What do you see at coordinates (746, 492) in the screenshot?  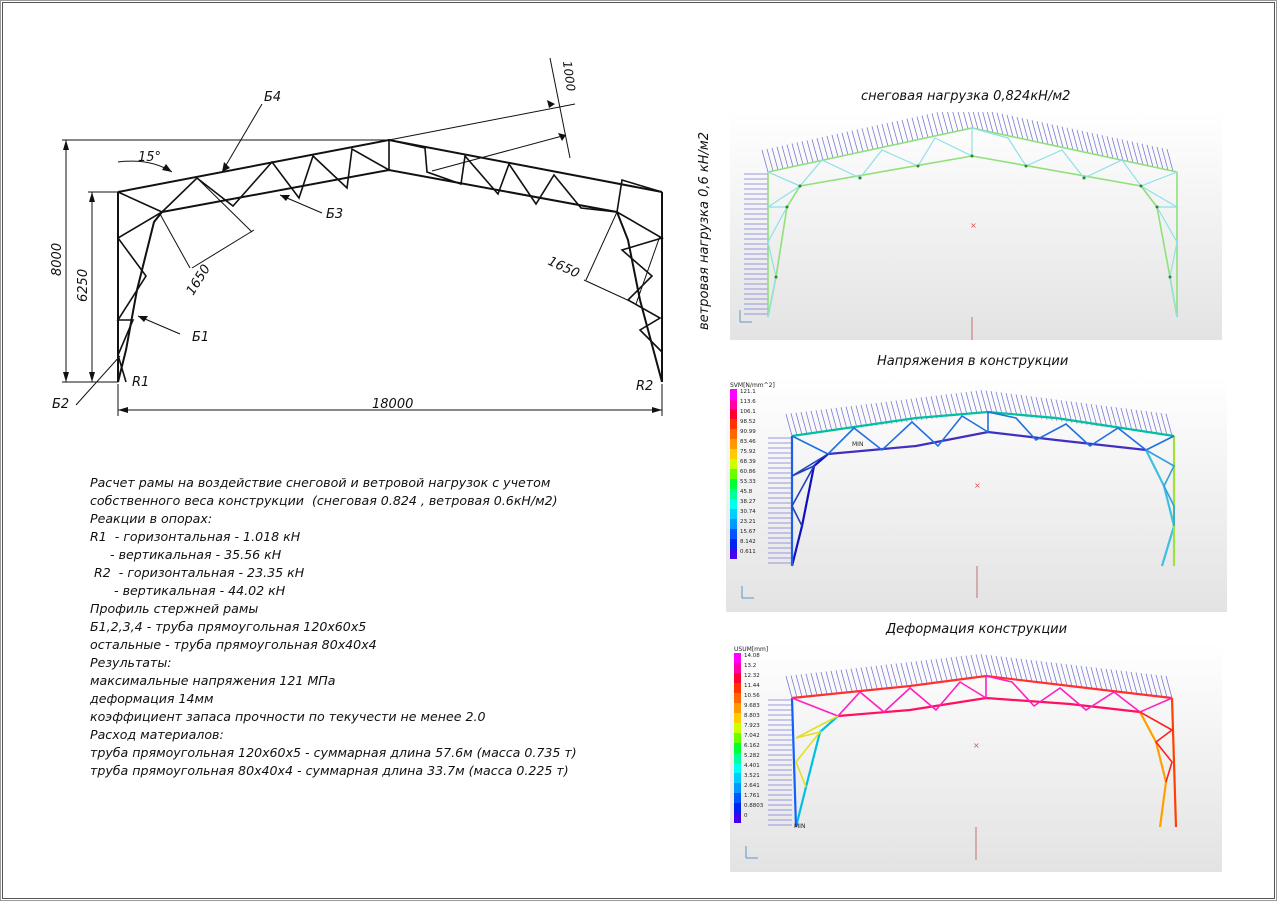 I see `legend-value: 45.8` at bounding box center [746, 492].